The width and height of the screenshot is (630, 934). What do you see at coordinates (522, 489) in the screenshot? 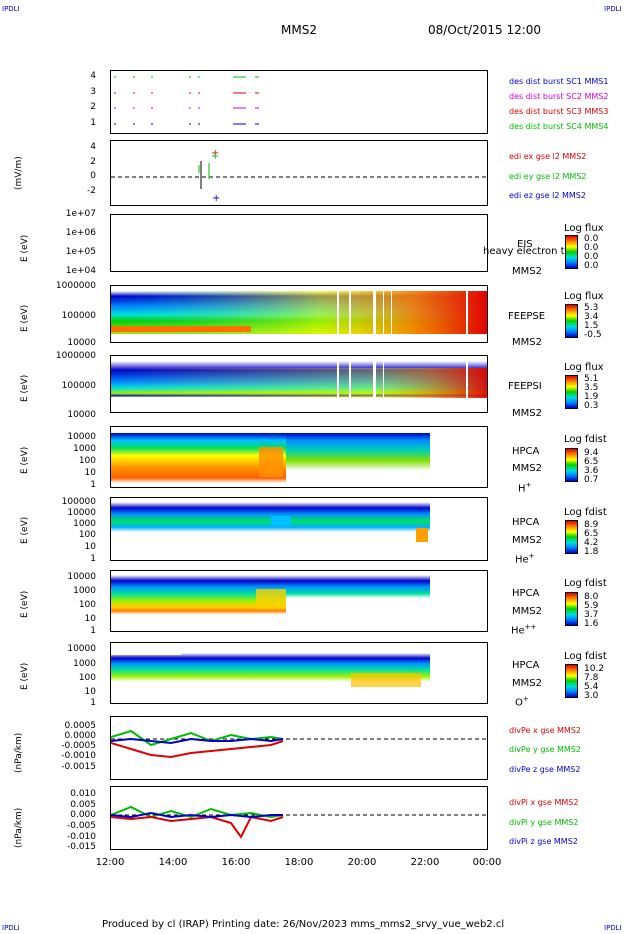
I see `species-name: H` at bounding box center [522, 489].